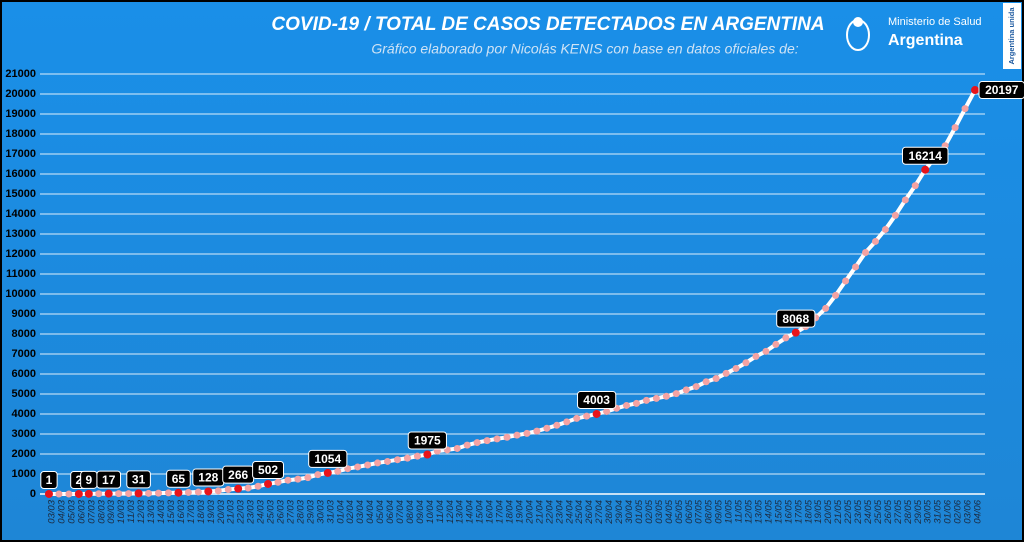 Image resolution: width=1024 pixels, height=542 pixels. I want to click on y-tick-label: 19000, so click(20, 114).